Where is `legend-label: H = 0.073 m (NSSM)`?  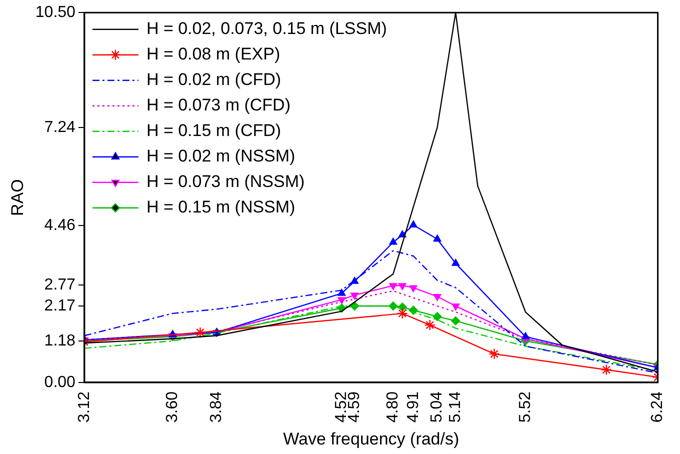 legend-label: H = 0.073 m (NSSM) is located at coordinates (225, 182).